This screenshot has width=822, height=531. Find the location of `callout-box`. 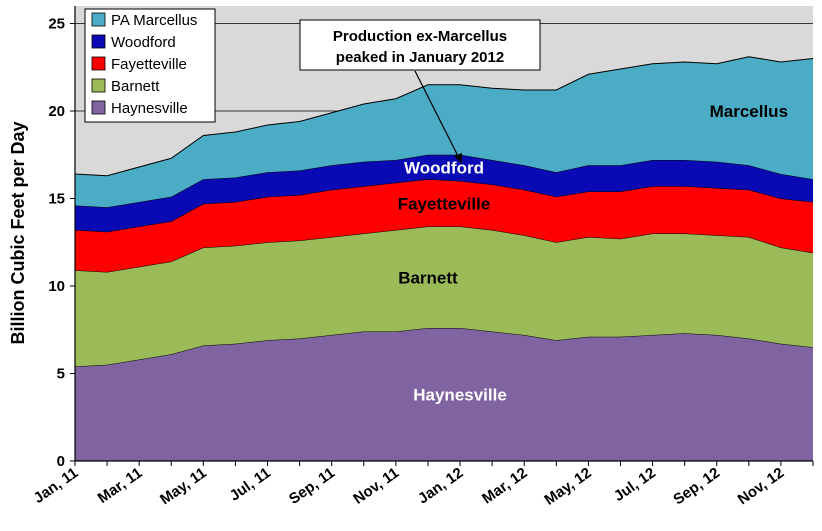

callout-box is located at coordinates (420, 45).